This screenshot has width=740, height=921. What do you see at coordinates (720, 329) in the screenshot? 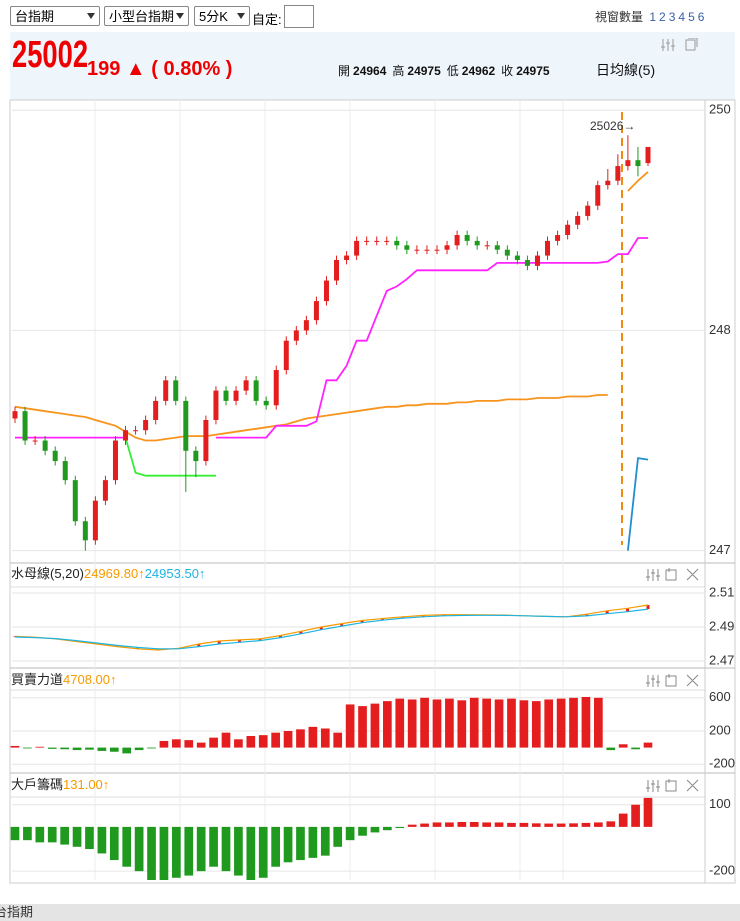
I see `y-tick-label: 248` at bounding box center [720, 329].